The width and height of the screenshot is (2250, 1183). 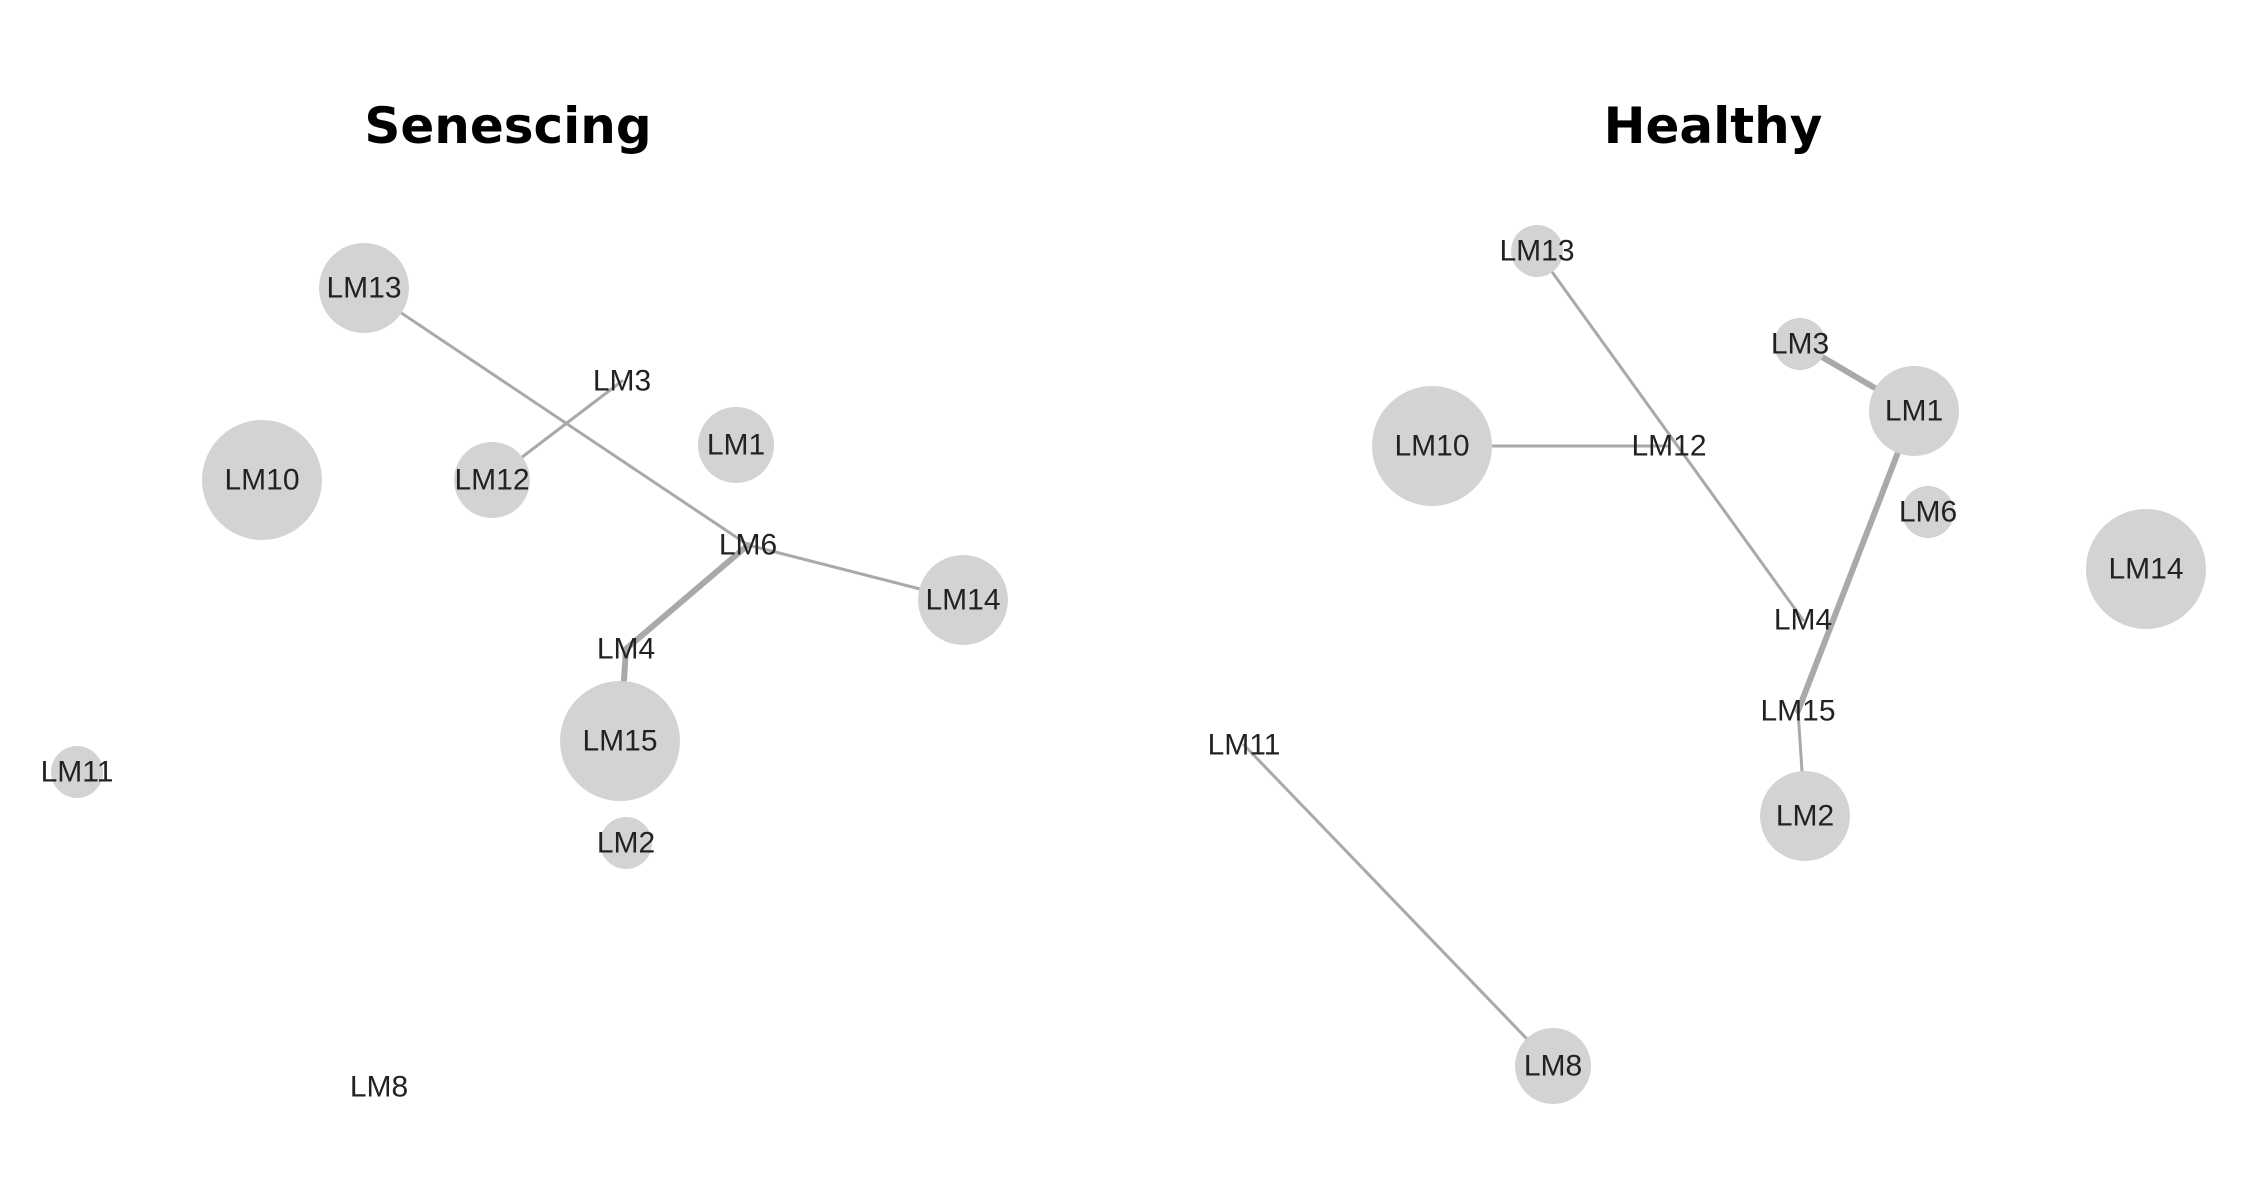 I want to click on senescing-node-lm8: LM8, so click(x=379, y=1087).